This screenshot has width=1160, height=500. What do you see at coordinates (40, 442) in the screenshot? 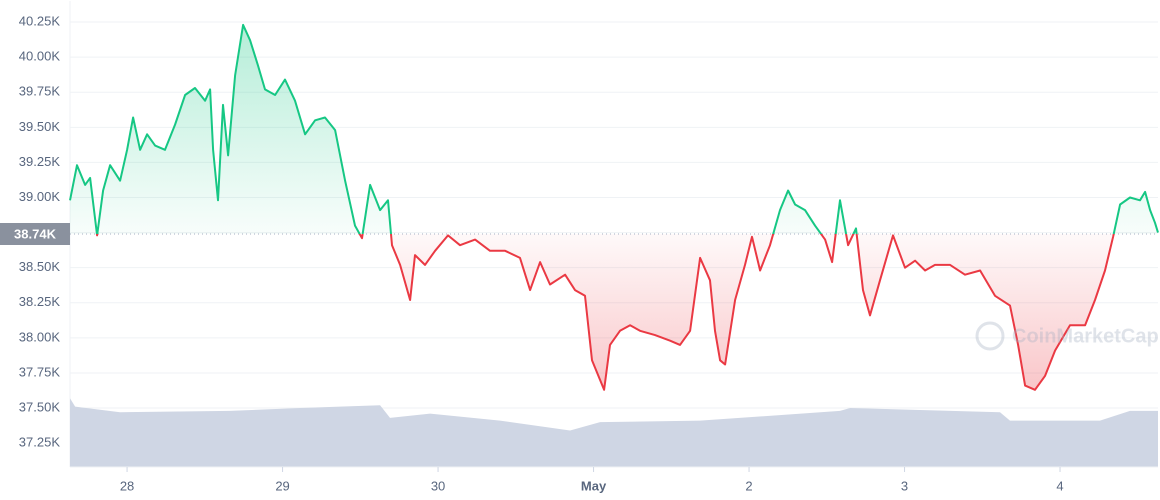
I see `y-tick-label: 37.25K` at bounding box center [40, 442].